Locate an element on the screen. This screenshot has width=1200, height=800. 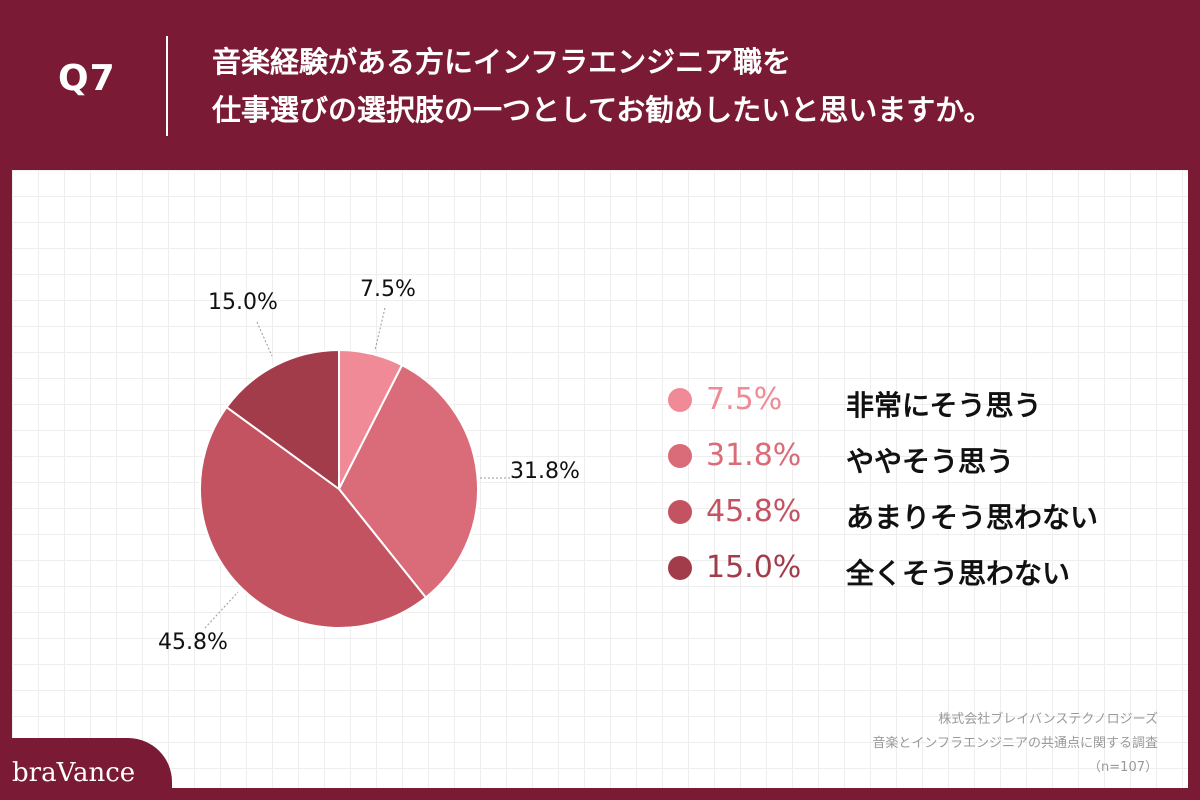
legend-item-not-at-all: 15.0% 全くそう思わない is located at coordinates (908, 579).